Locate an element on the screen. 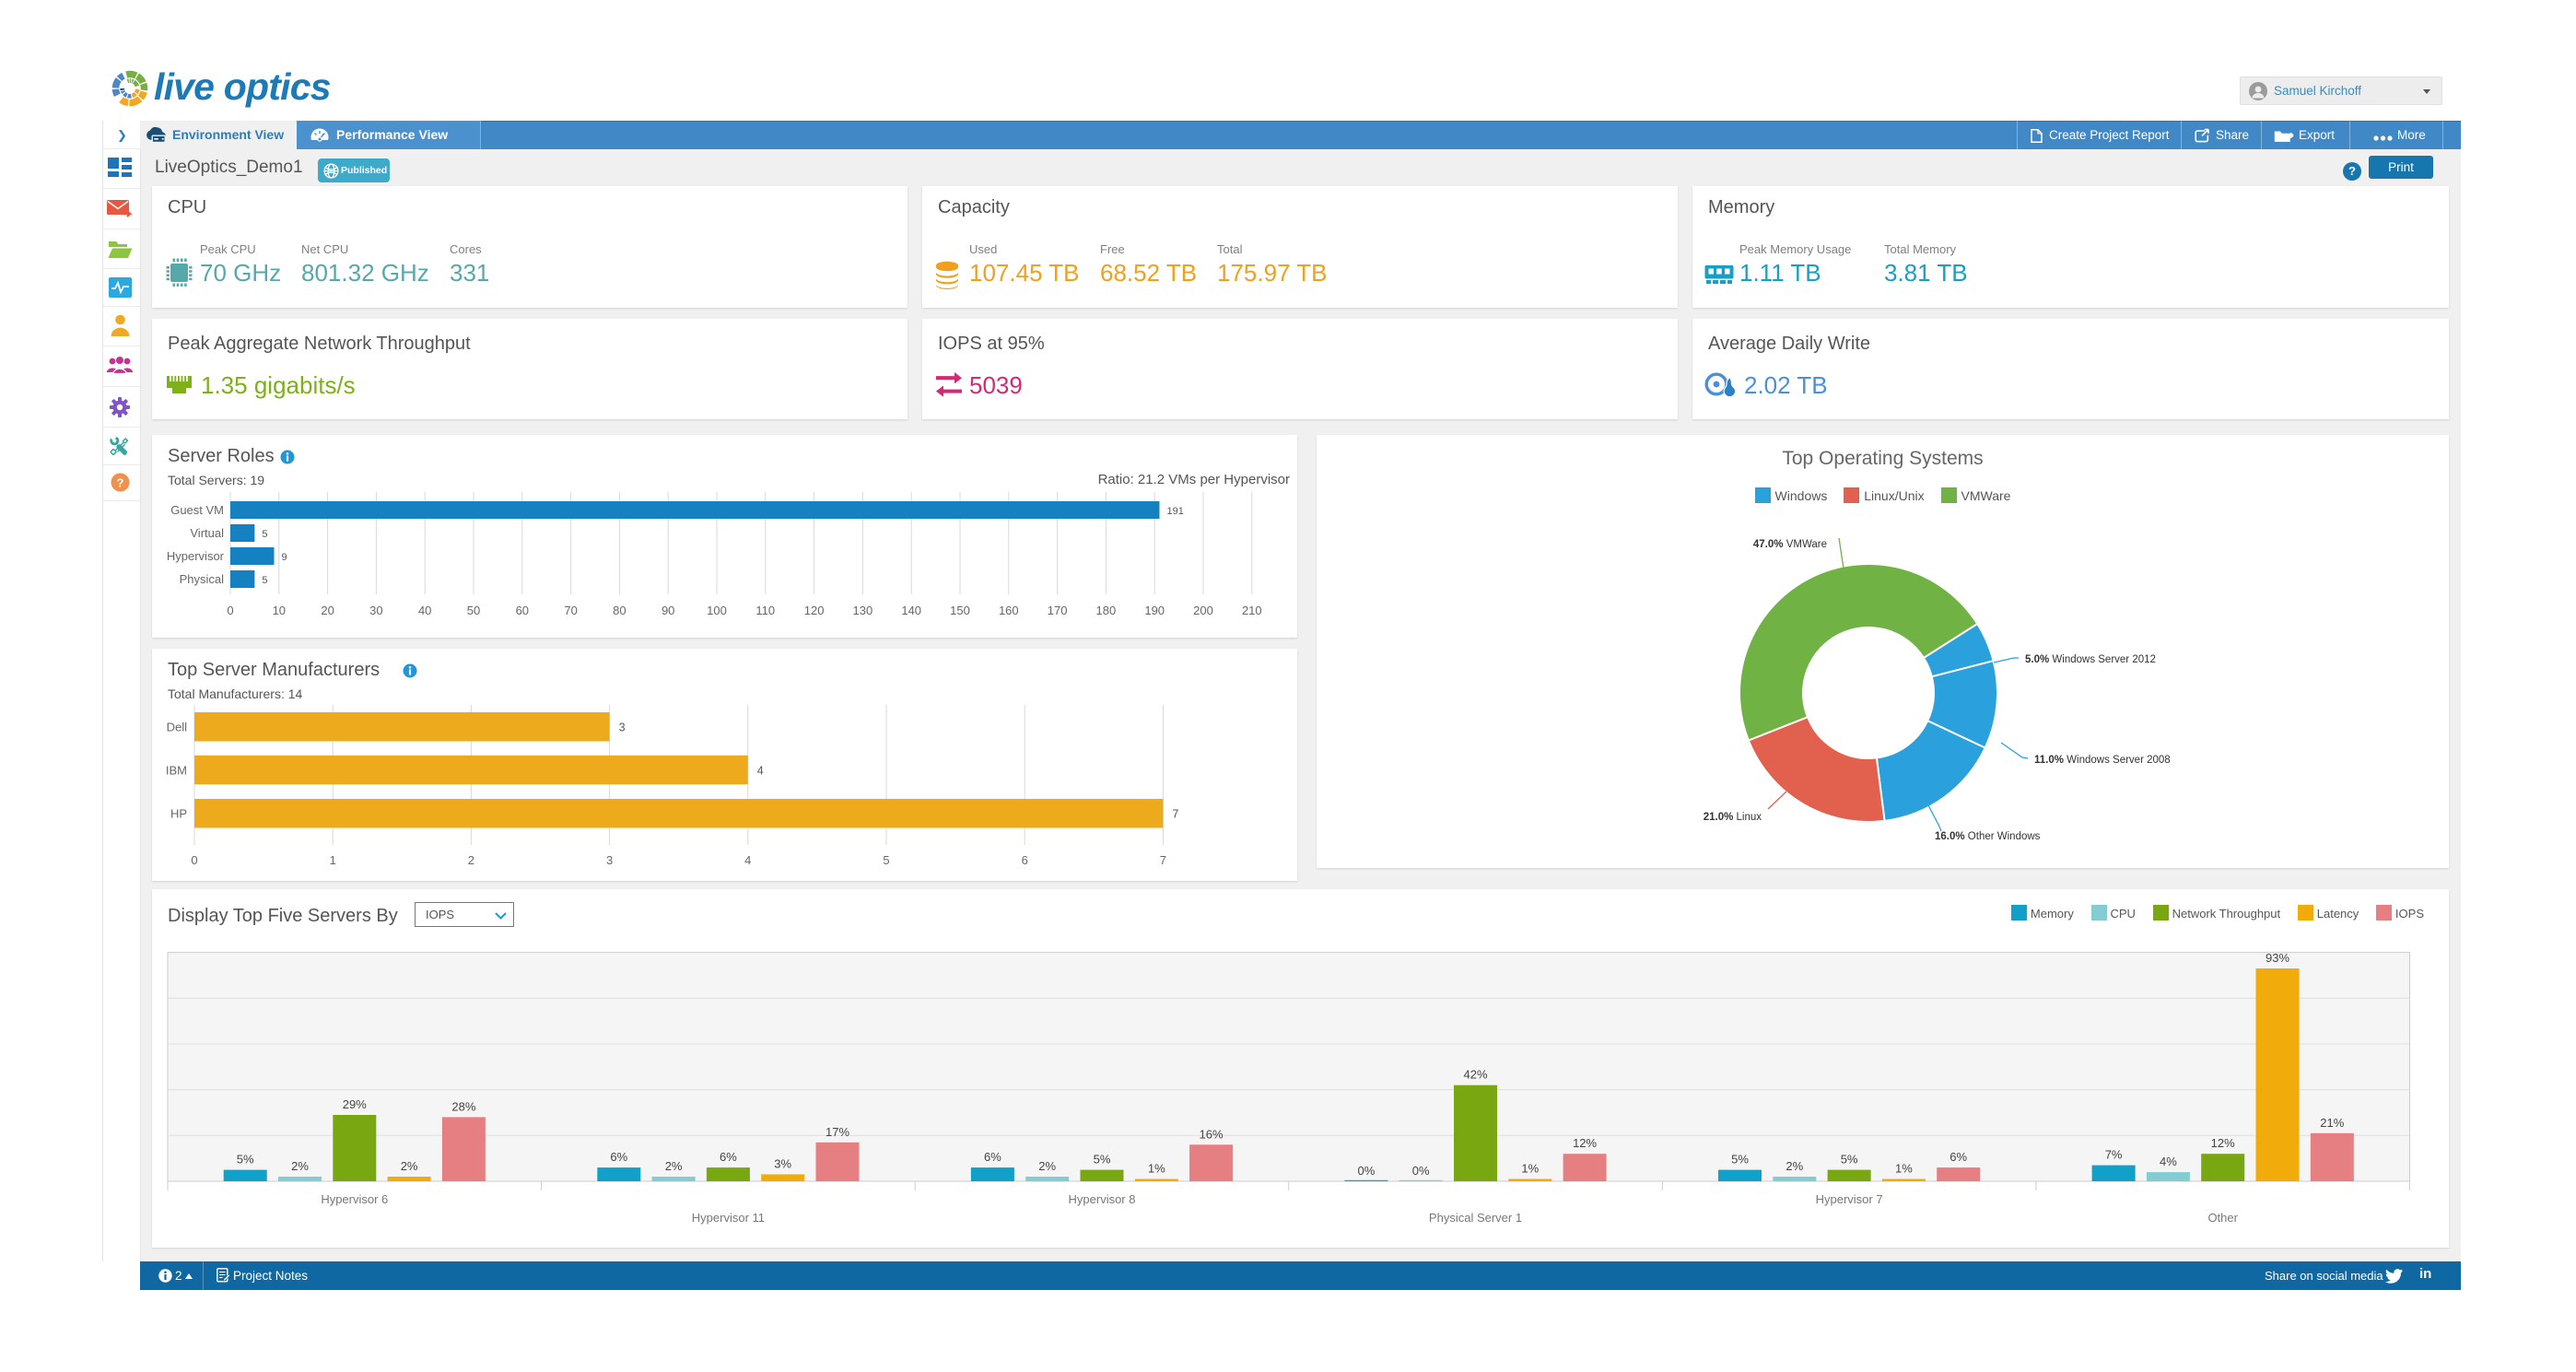  svg-text: HP is located at coordinates (179, 814).